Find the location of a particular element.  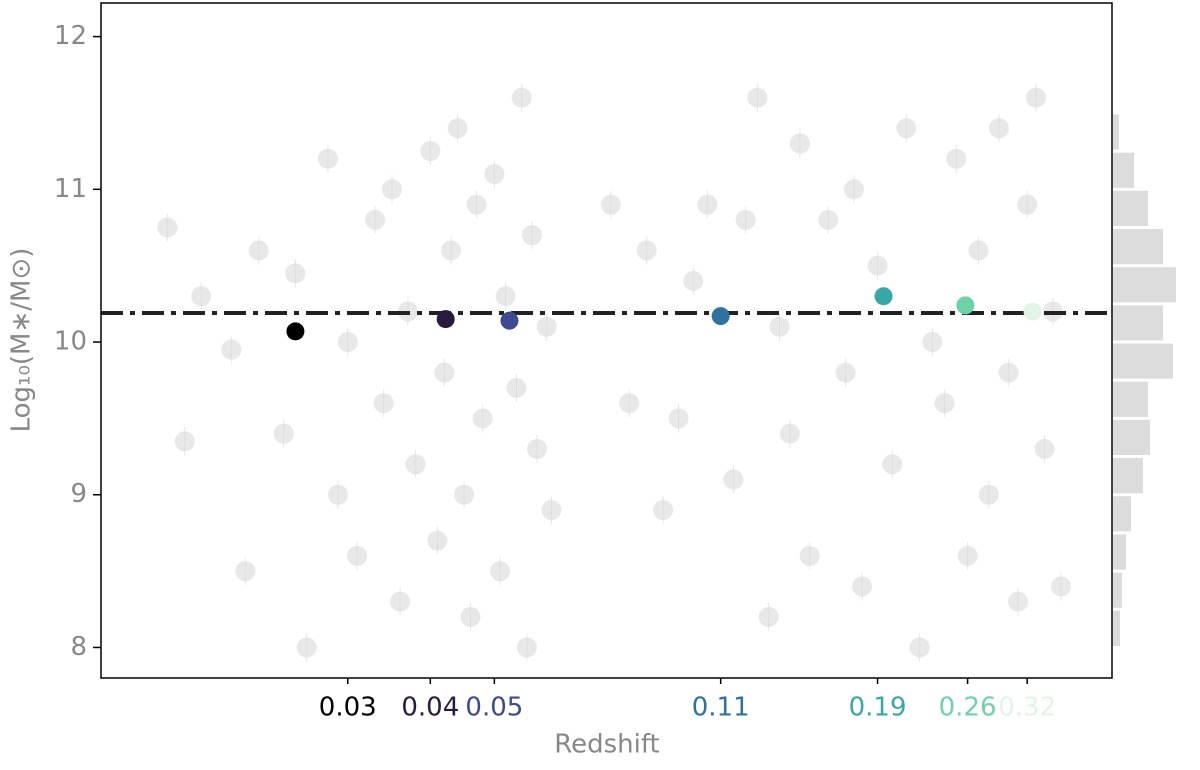

x-tick-label: 0.11 is located at coordinates (721, 708).